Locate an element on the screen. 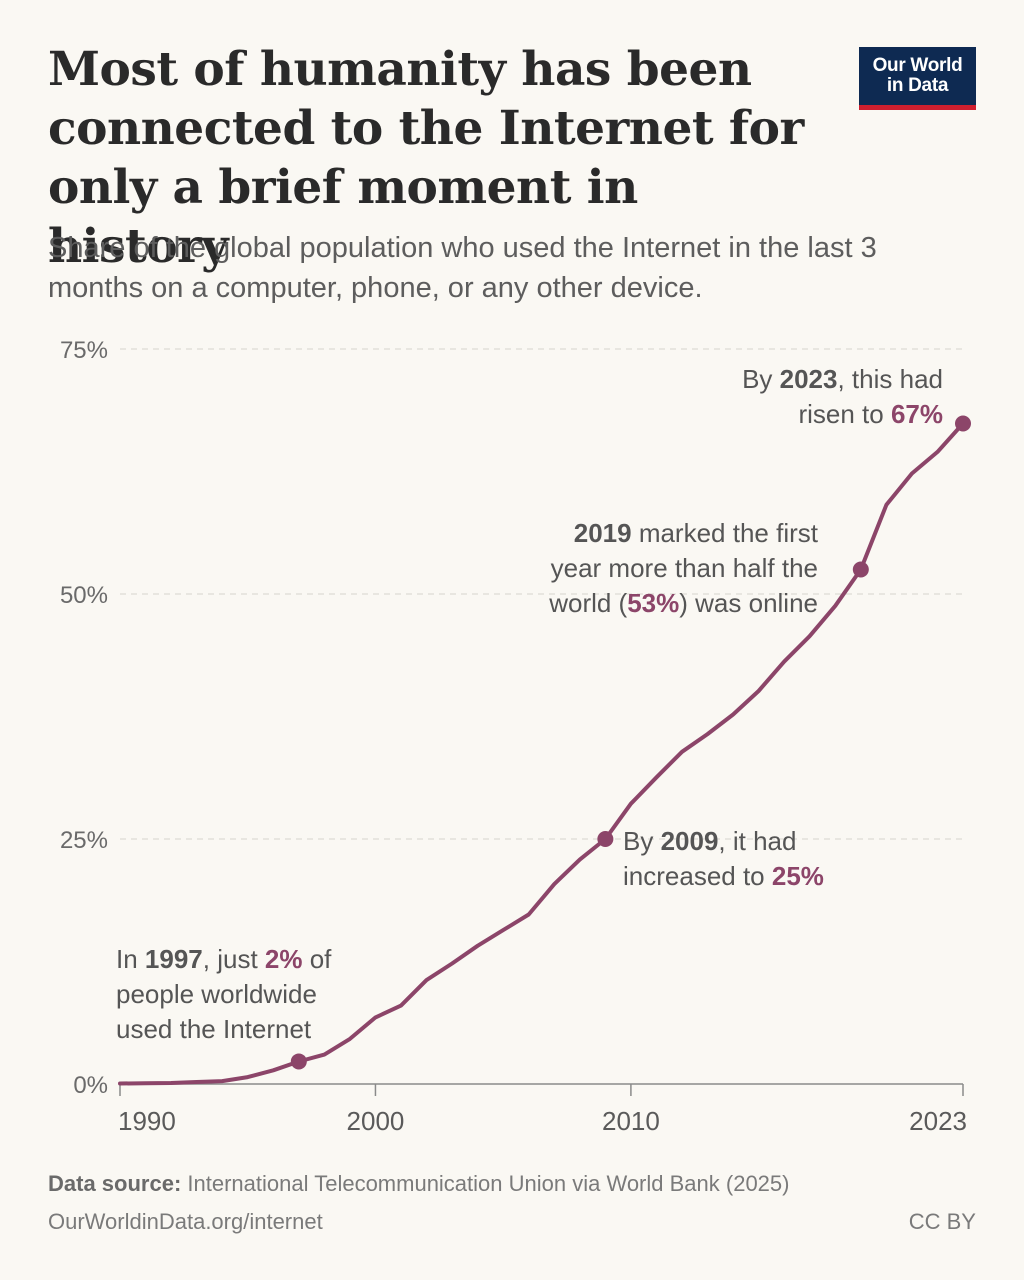  y-tick-label: 75% is located at coordinates (84, 350).